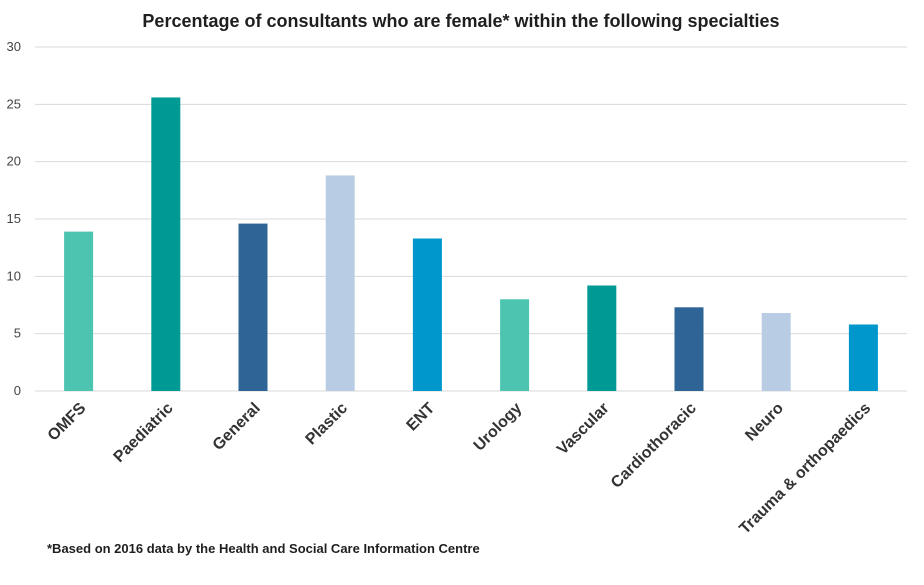 This screenshot has height=585, width=924. I want to click on y-tick-label: 5, so click(17, 333).